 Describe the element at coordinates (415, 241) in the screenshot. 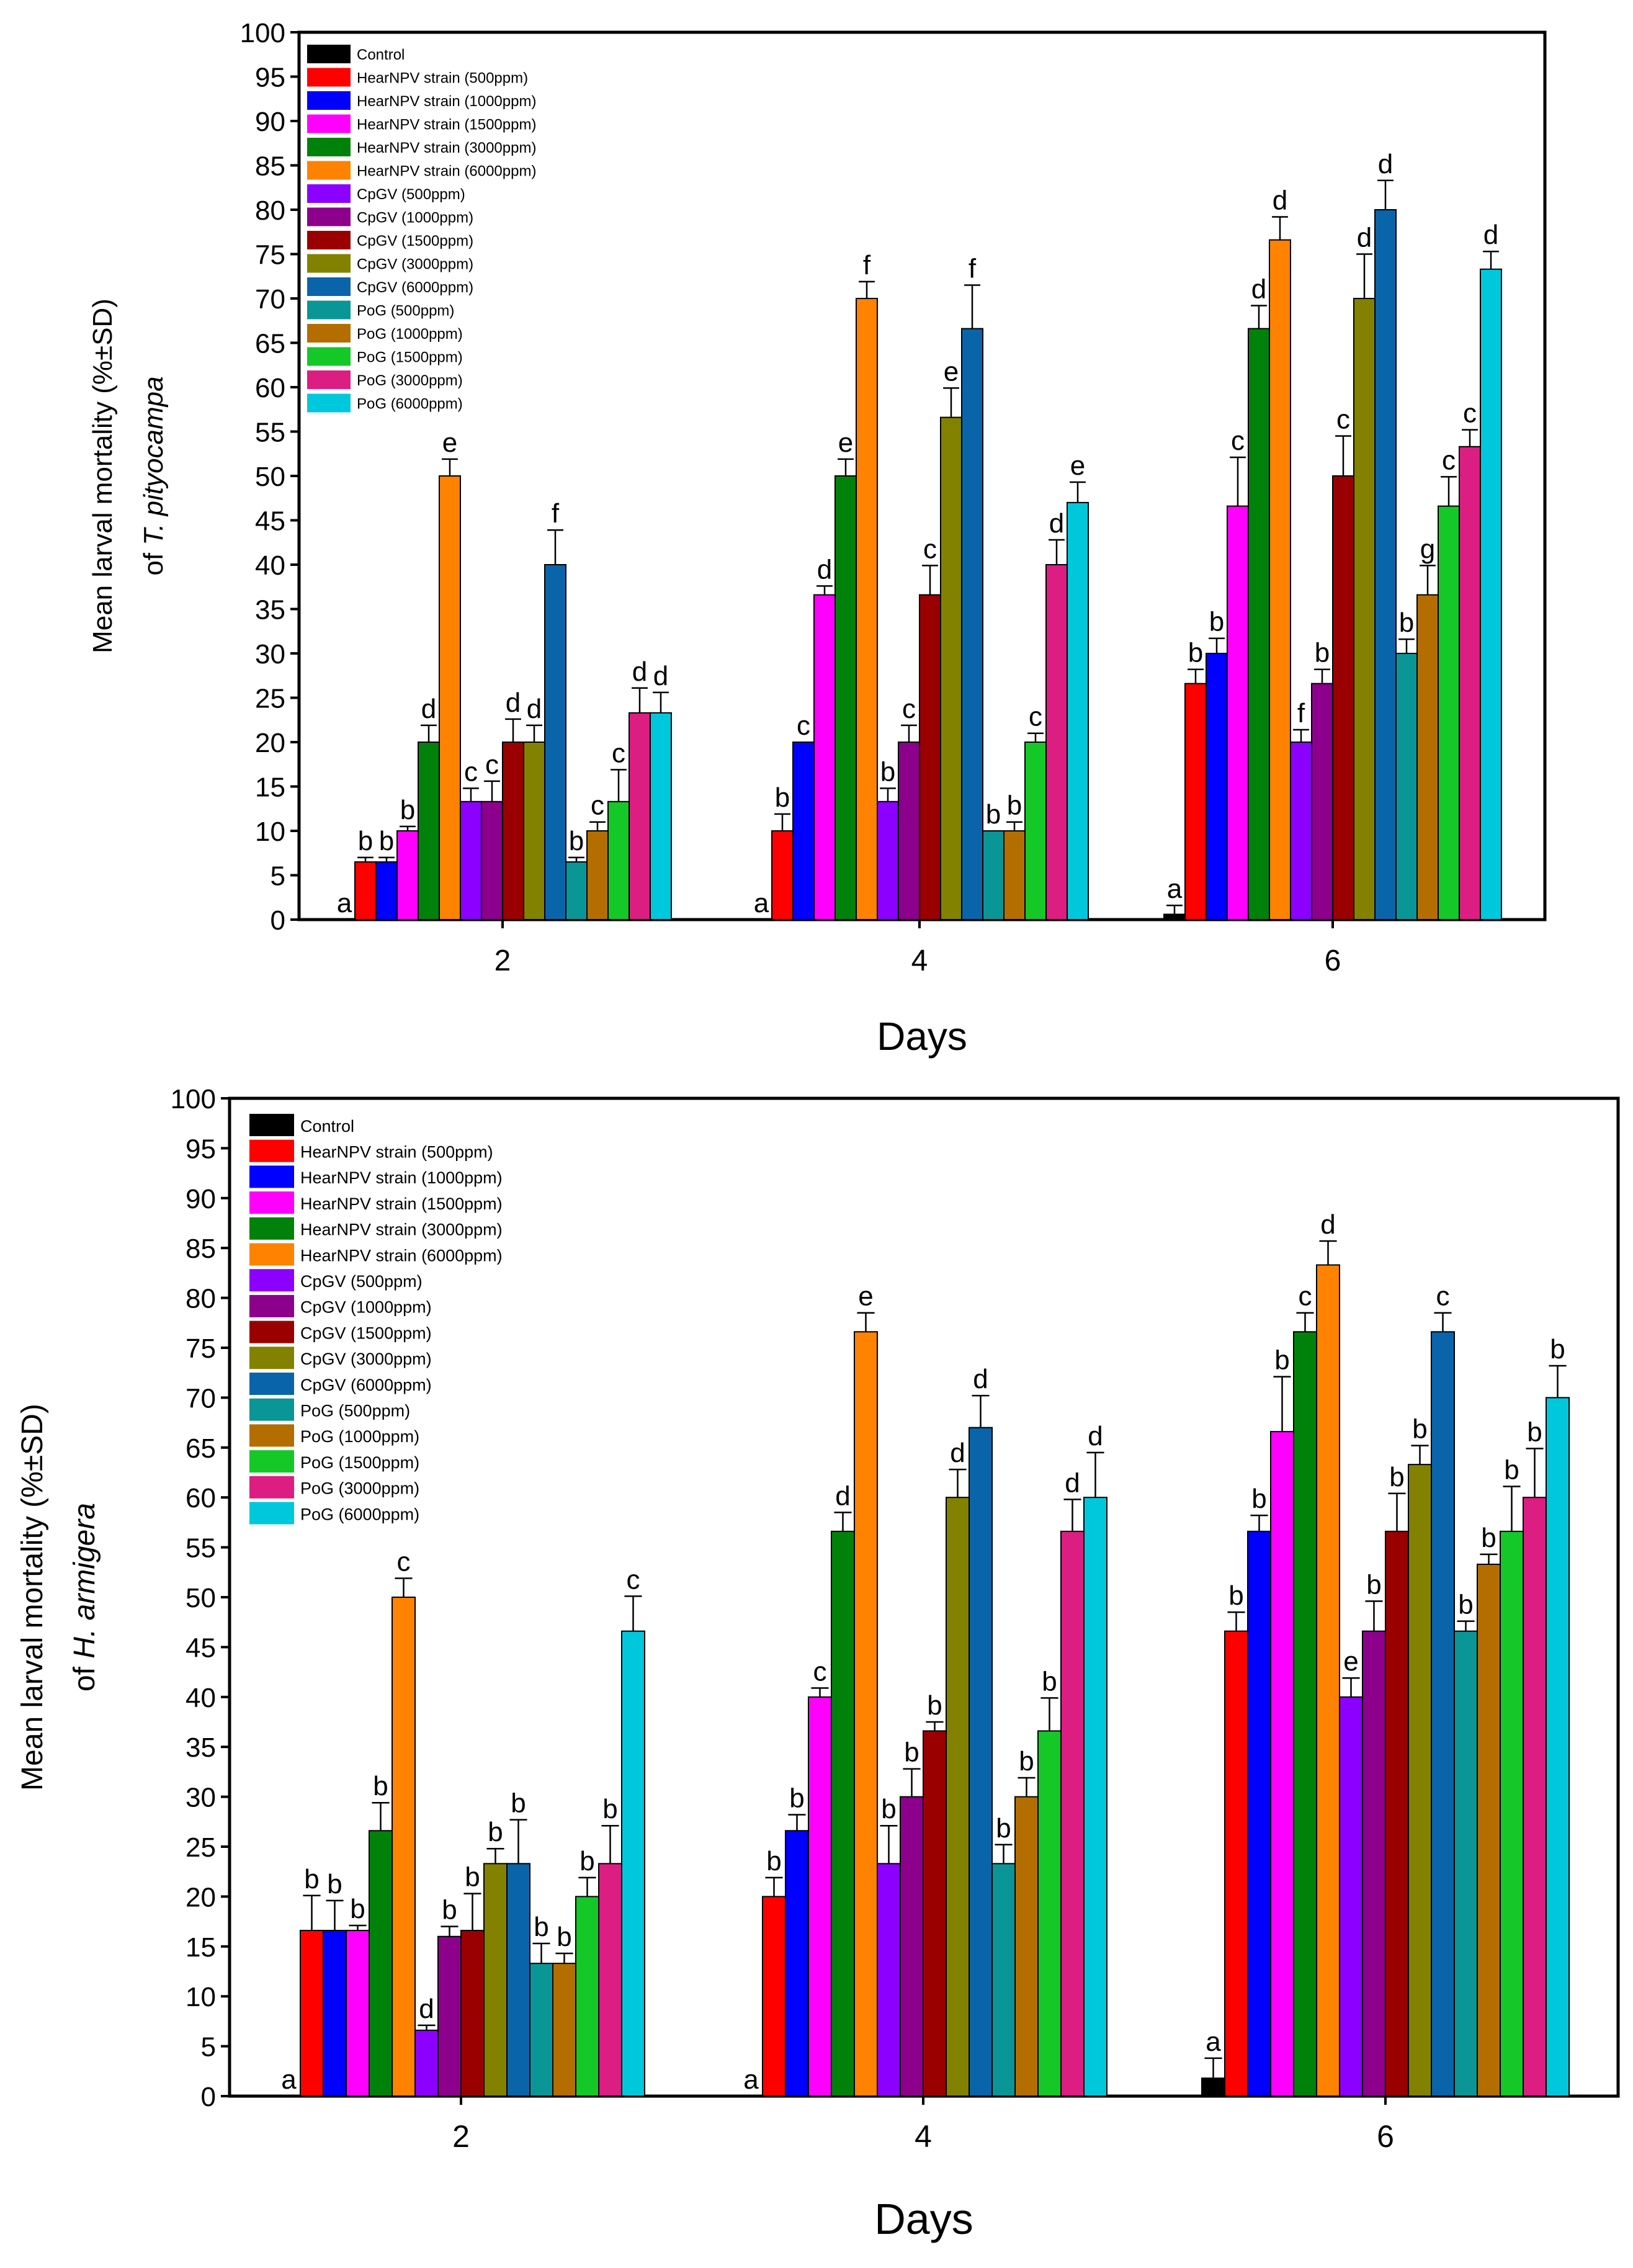

I see `legend-label: CpGV (1500ppm)` at that location.